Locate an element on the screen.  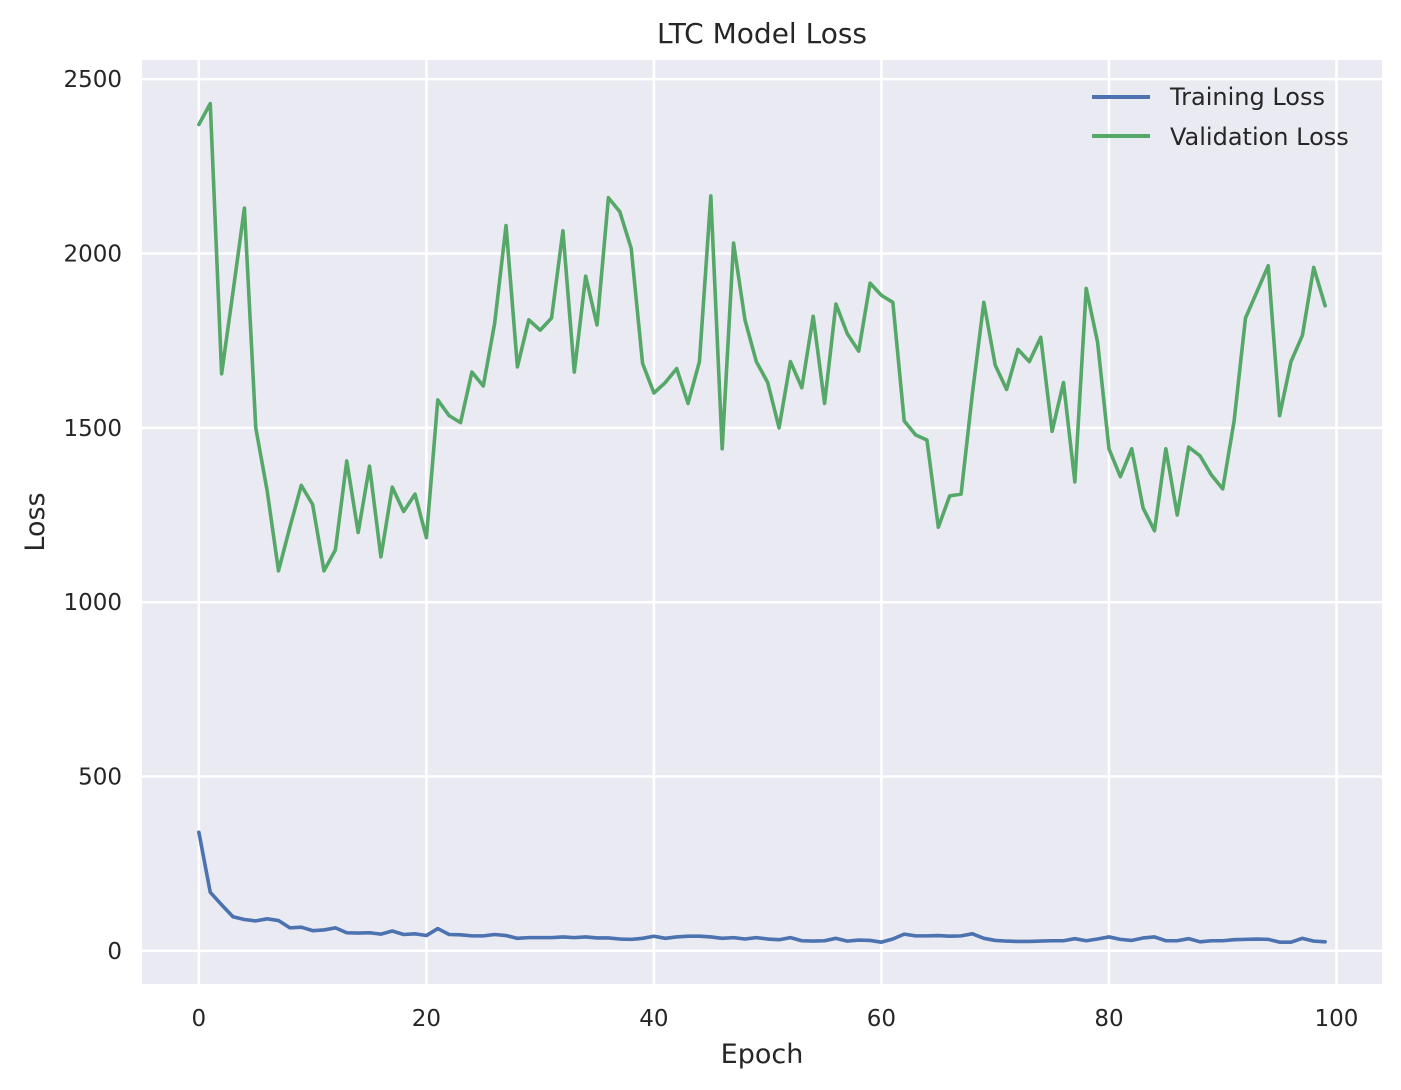
y-tick-label: 1500 is located at coordinates (92, 429).